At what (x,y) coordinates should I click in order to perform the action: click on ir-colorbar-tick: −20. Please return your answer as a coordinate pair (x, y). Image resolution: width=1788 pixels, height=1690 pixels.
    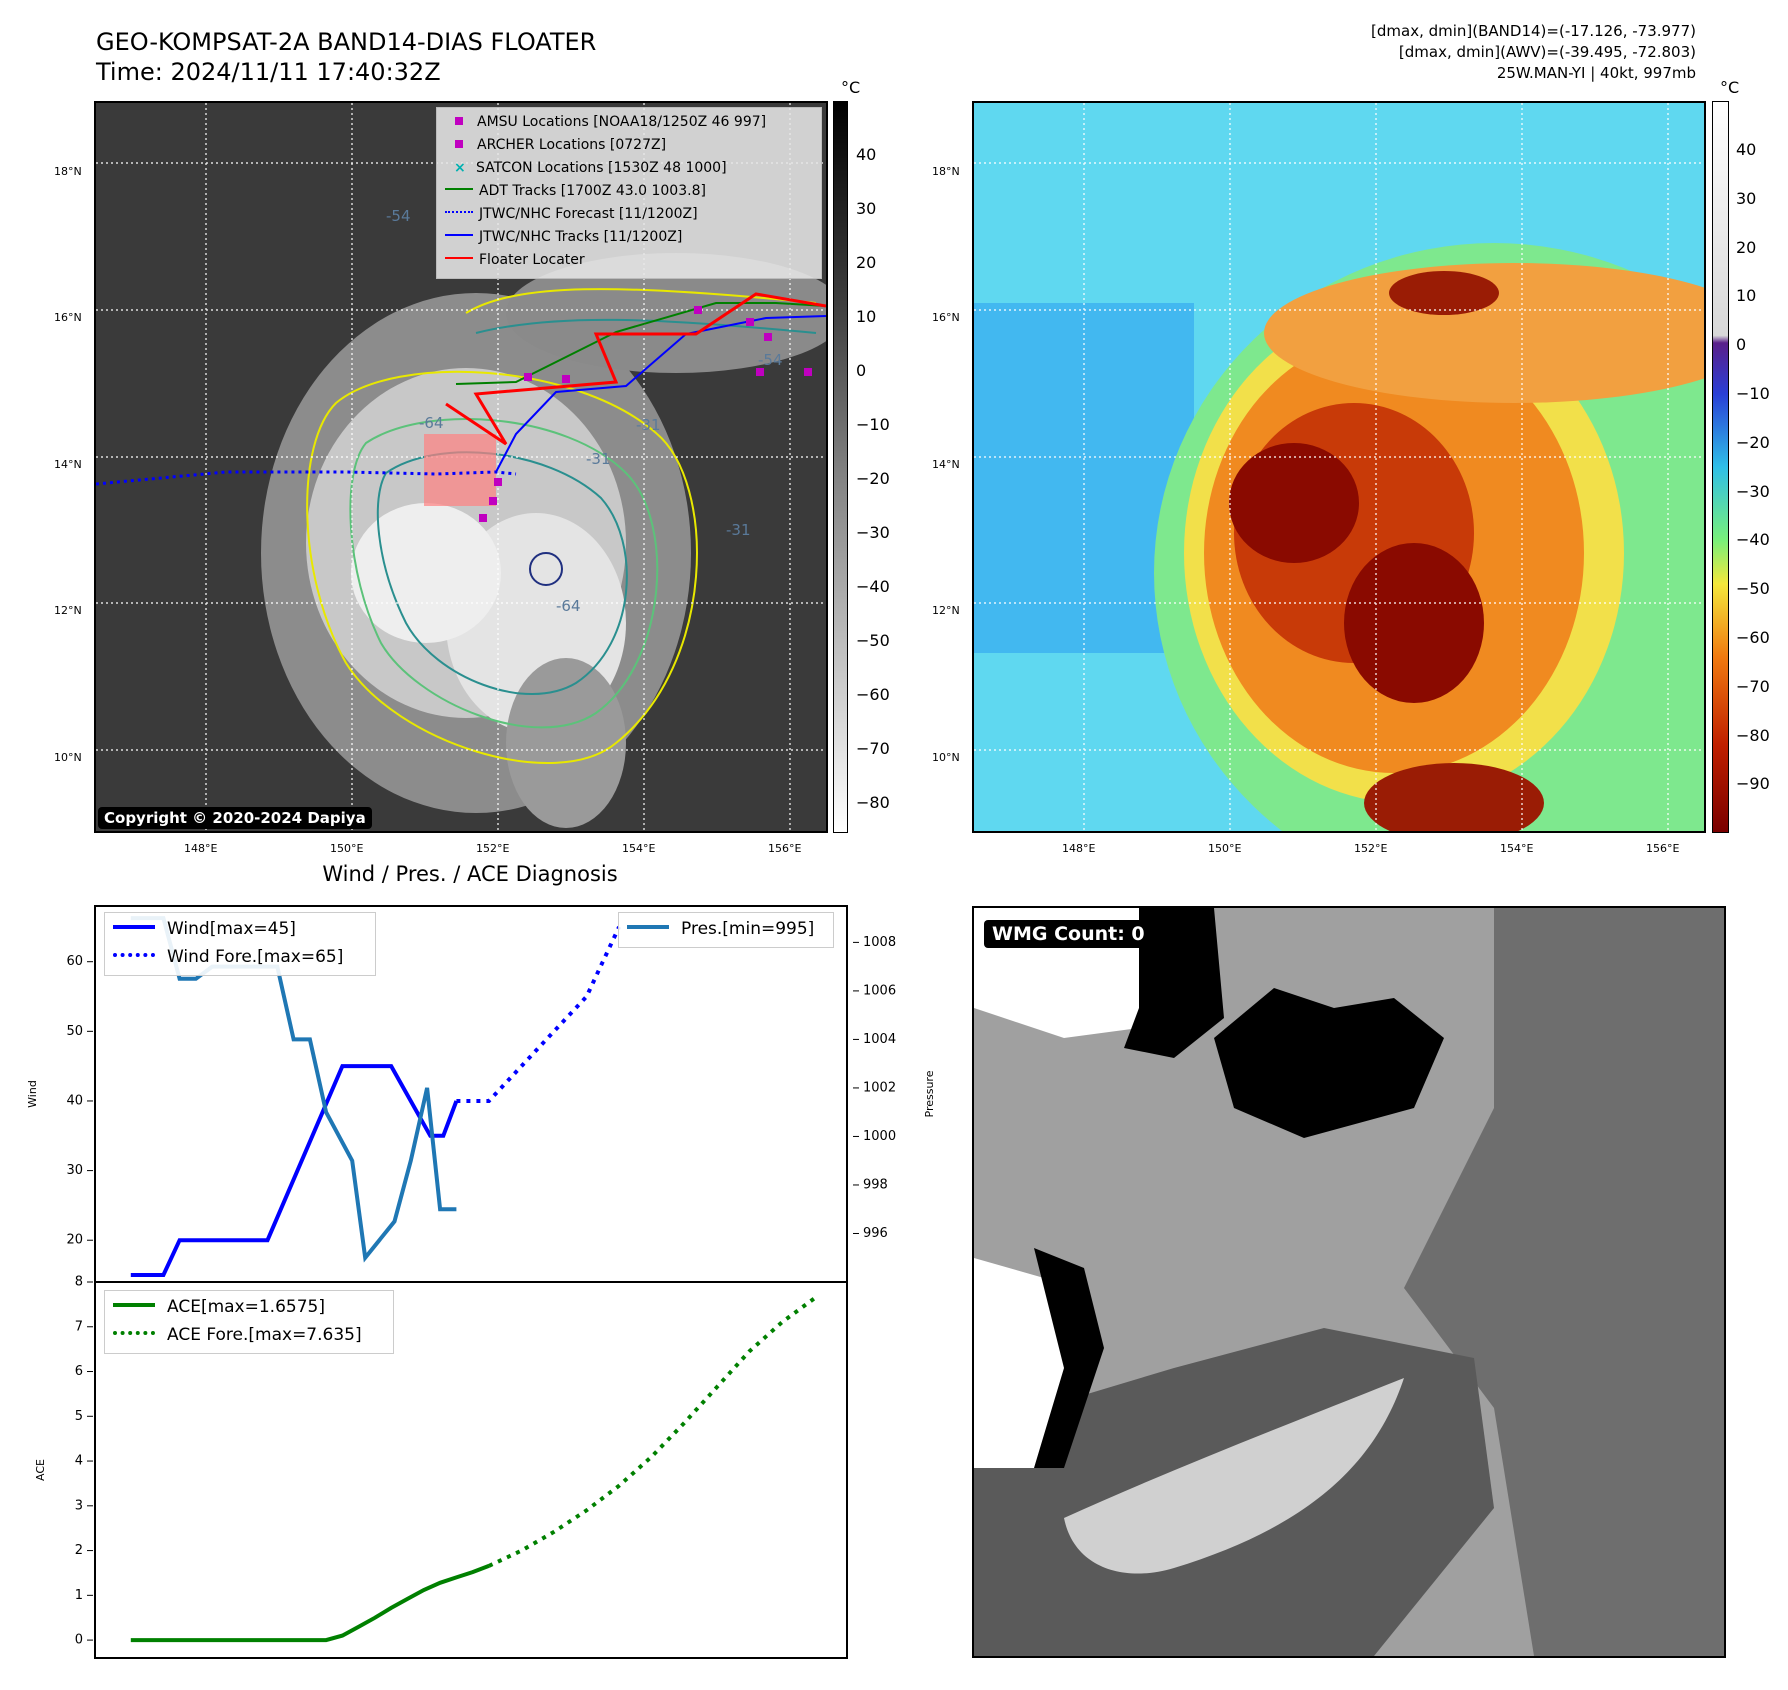
    Looking at the image, I should click on (873, 478).